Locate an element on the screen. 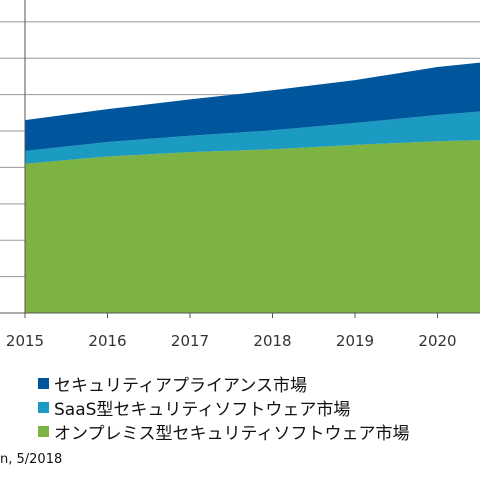 Image resolution: width=480 pixels, height=480 pixels. legend-item-appliance: セキュリティアプライアンス市場 is located at coordinates (223, 383).